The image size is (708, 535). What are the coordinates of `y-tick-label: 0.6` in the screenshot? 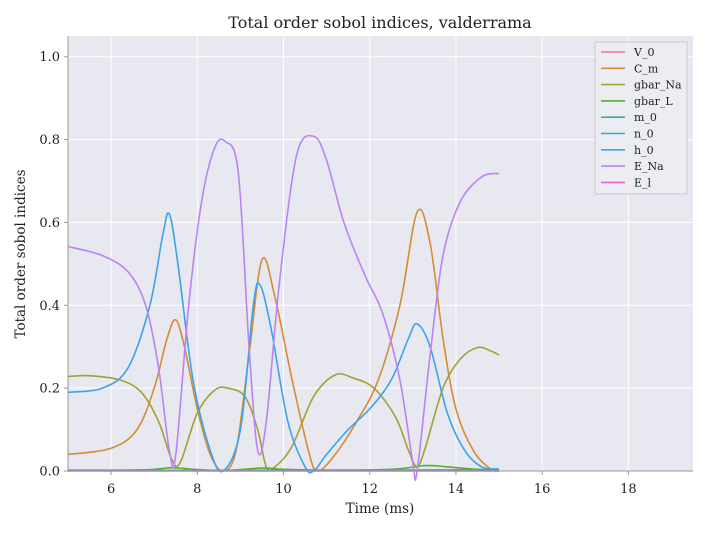 It's located at (49, 223).